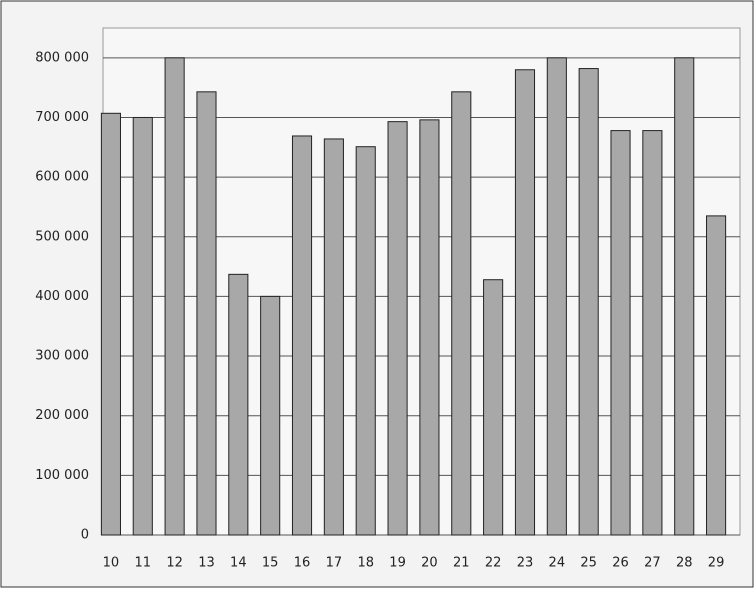 The height and width of the screenshot is (592, 754). What do you see at coordinates (716, 563) in the screenshot?
I see `x-tick-label: 29` at bounding box center [716, 563].